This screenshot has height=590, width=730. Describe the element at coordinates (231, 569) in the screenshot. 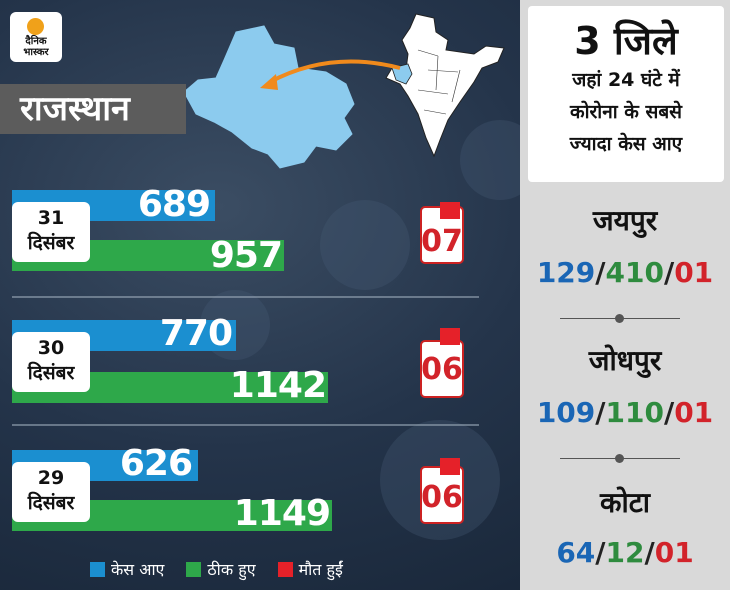

I see `legend-label: ठीक हुए` at that location.